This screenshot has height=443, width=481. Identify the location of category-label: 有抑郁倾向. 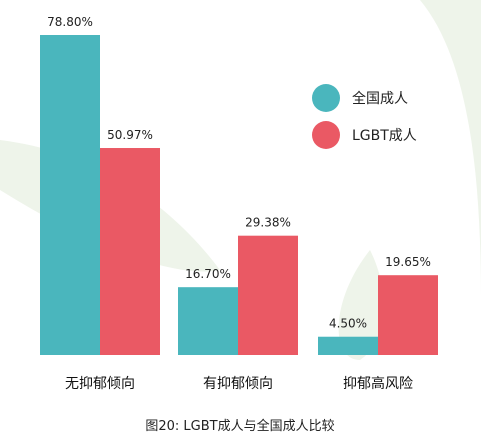
(238, 384).